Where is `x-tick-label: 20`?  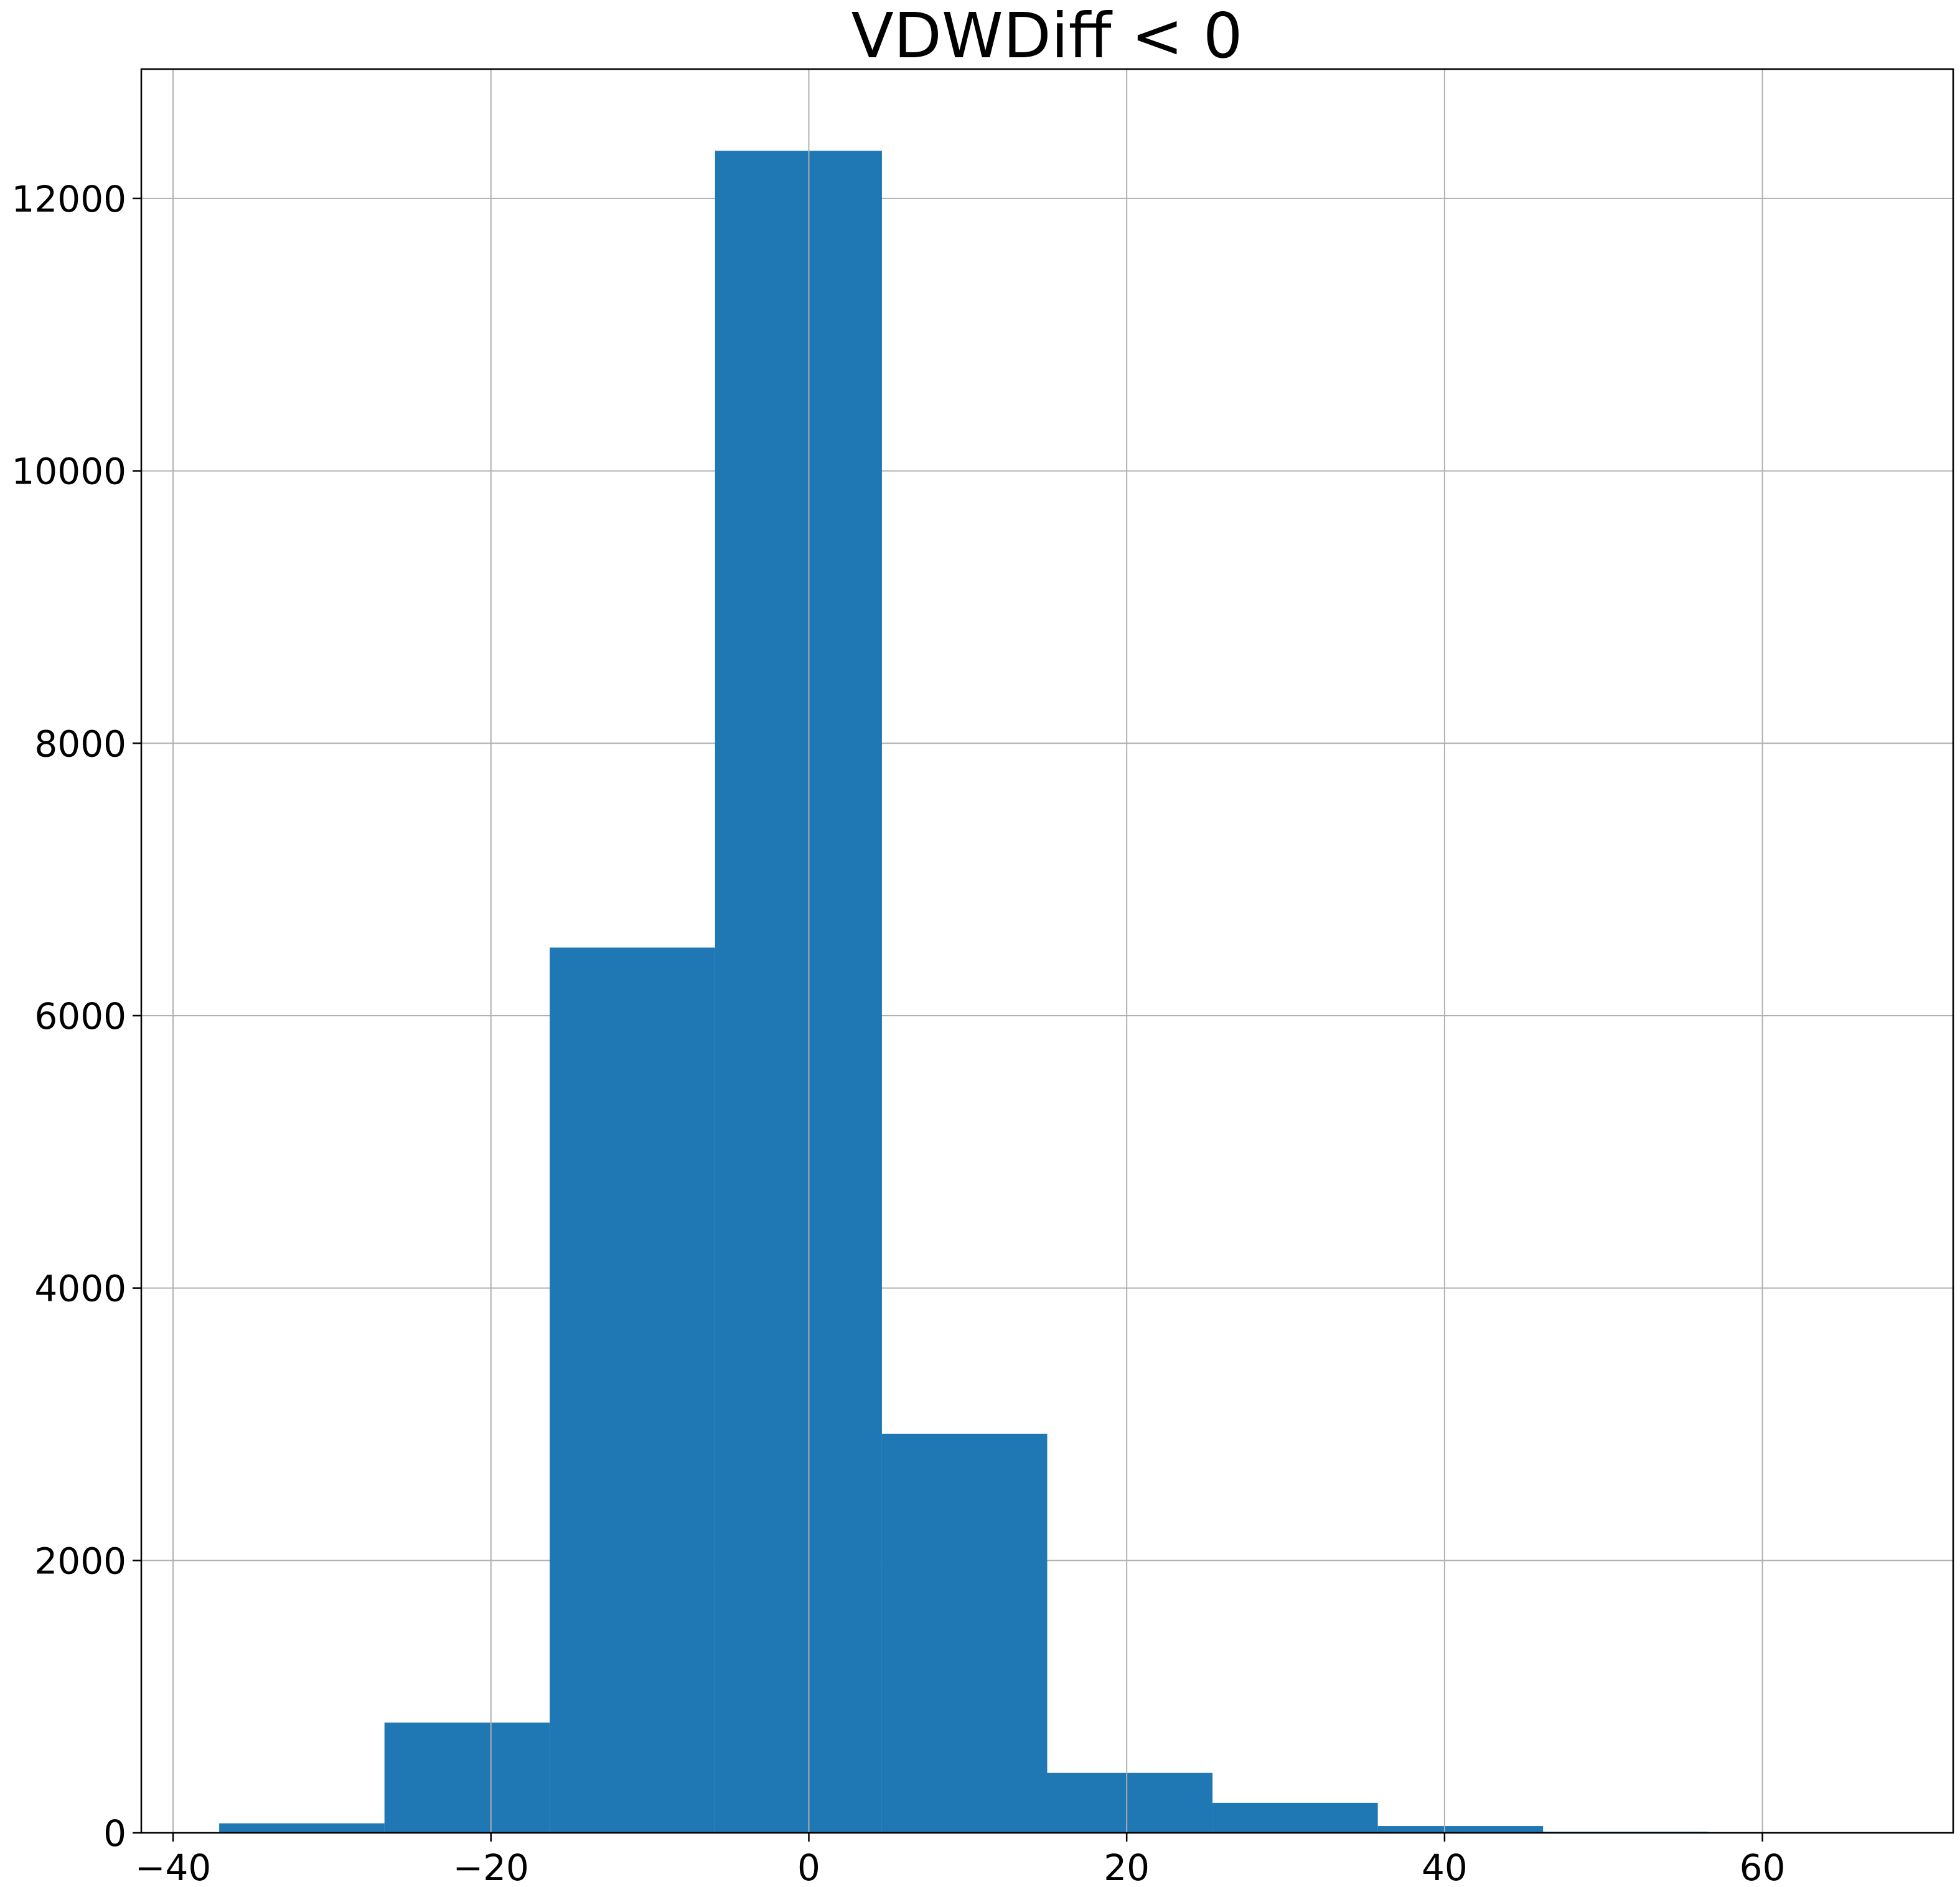 x-tick-label: 20 is located at coordinates (1127, 1867).